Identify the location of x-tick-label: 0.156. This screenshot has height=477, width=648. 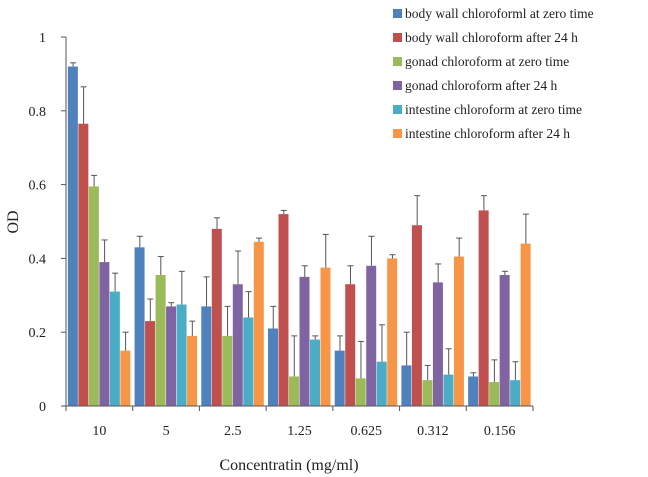
(500, 431).